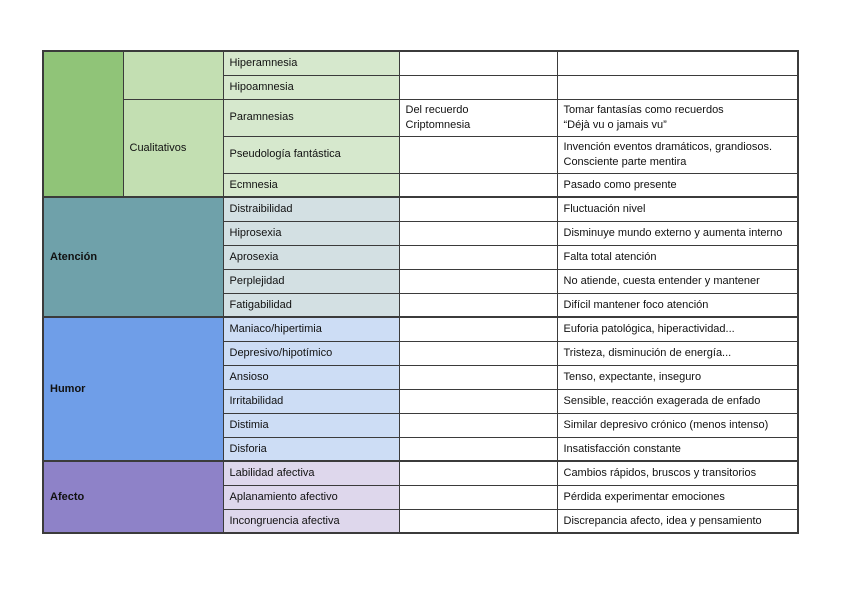  Describe the element at coordinates (478, 117) in the screenshot. I see `example-cell: Del recuerdo Criptomnesia` at that location.